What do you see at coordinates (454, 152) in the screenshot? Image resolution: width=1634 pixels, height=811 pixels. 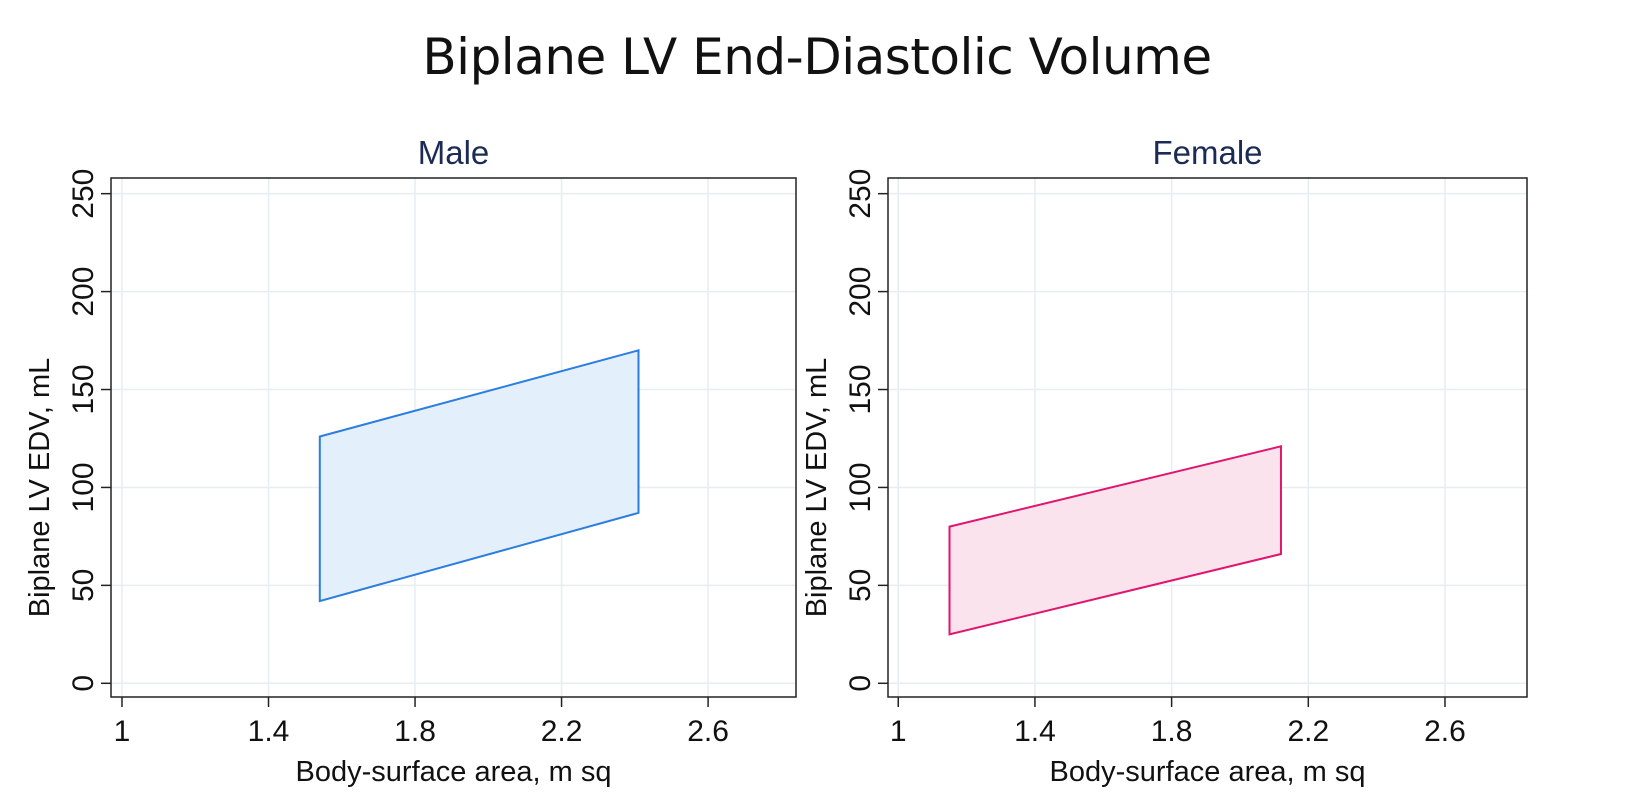 I see `panel-title: Male` at bounding box center [454, 152].